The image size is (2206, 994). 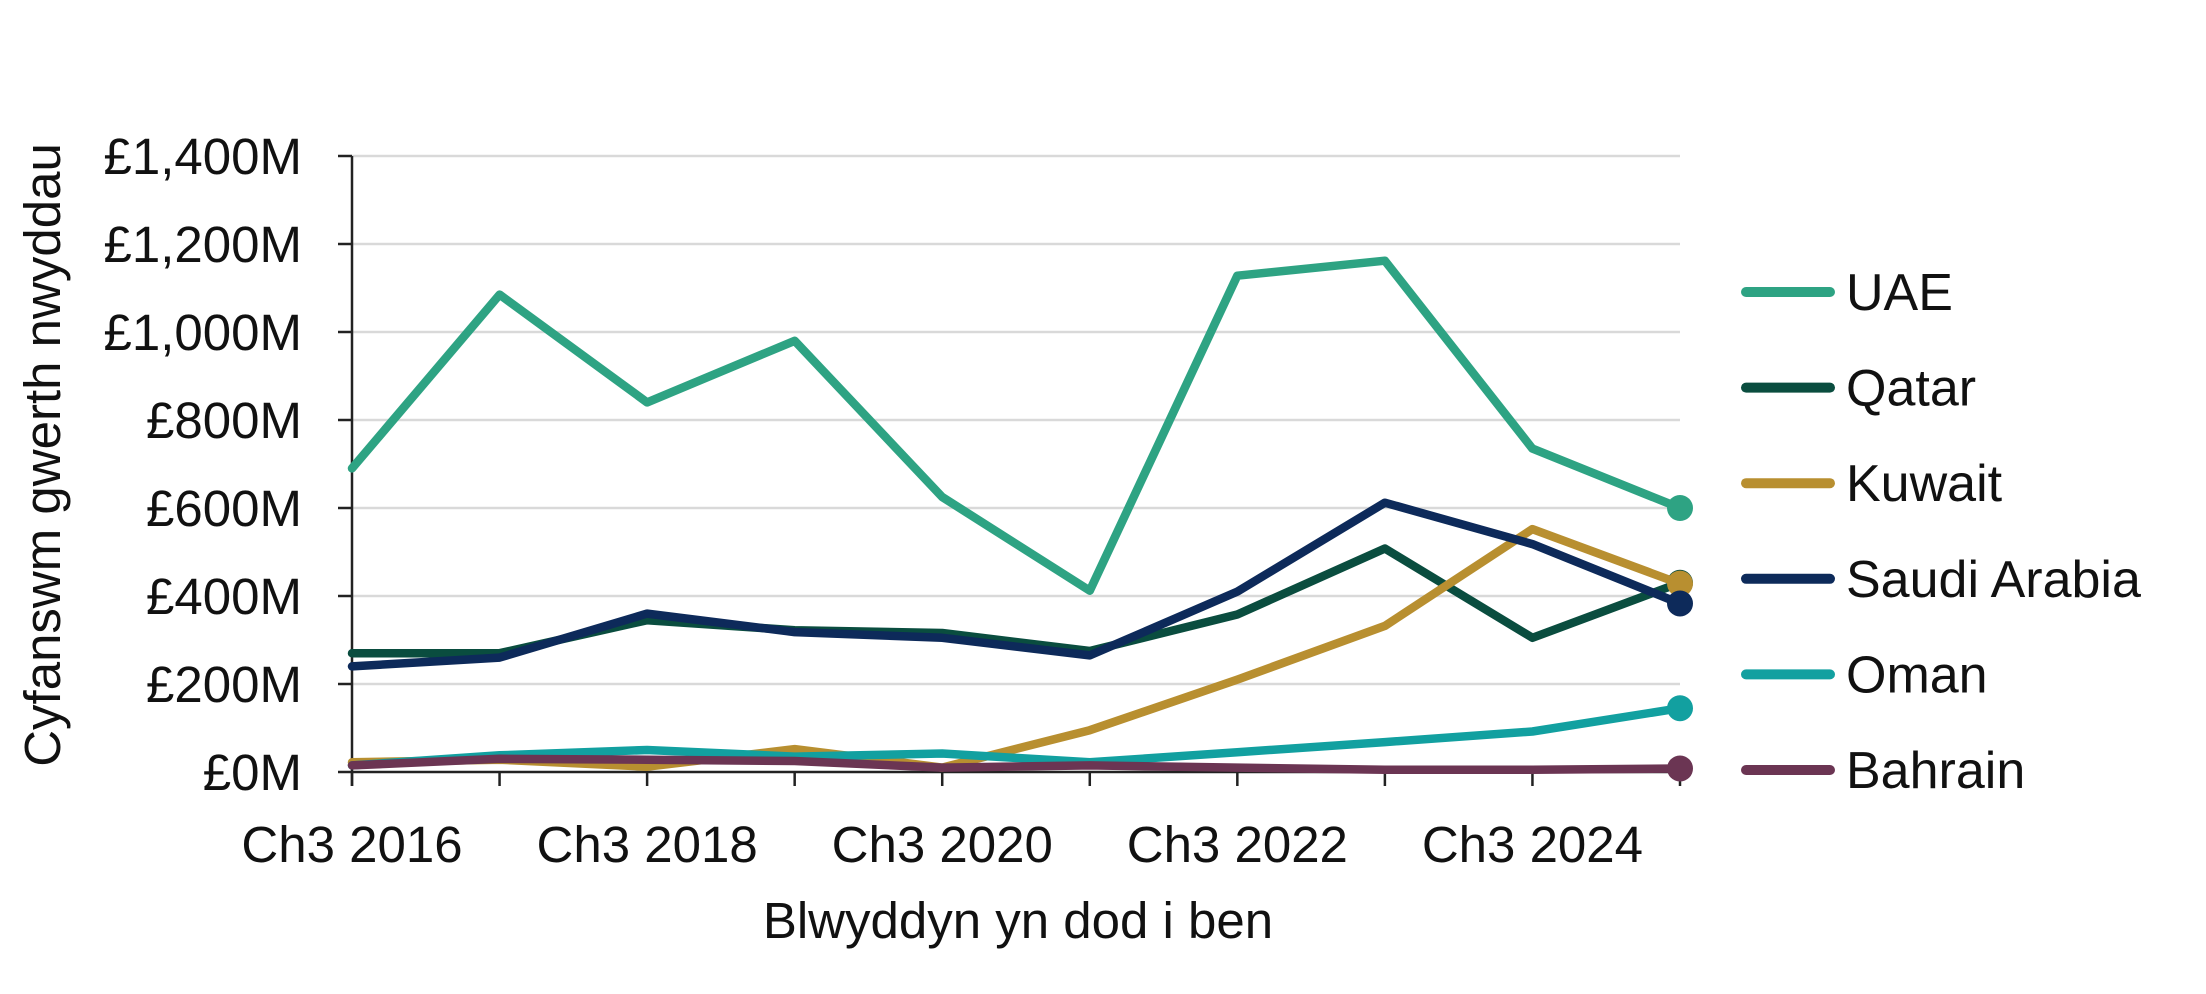 I want to click on y-tick-label: £400M, so click(x=224, y=596).